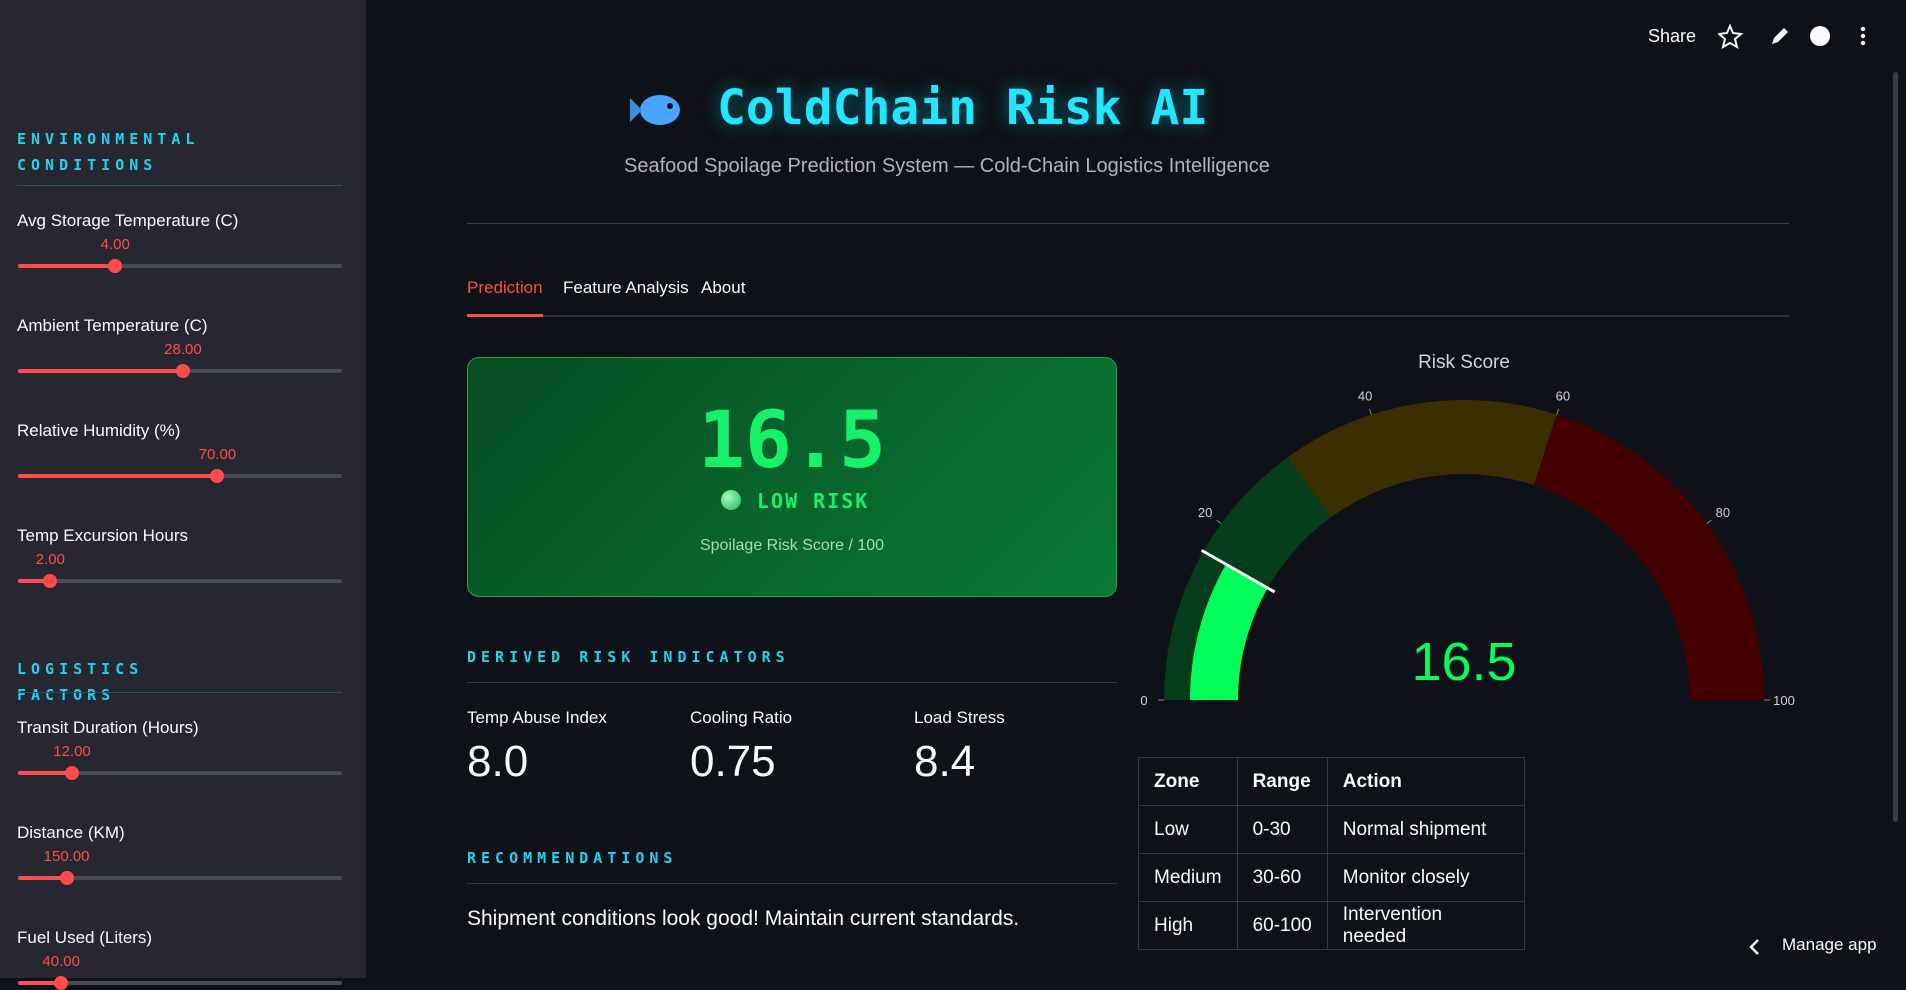  What do you see at coordinates (1754, 947) in the screenshot?
I see `chevron-icon` at bounding box center [1754, 947].